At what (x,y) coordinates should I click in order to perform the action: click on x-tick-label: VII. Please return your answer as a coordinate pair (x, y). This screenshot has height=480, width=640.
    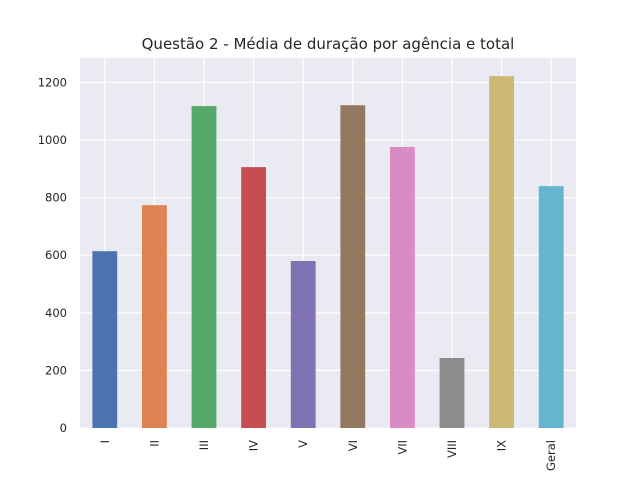
    Looking at the image, I should click on (402, 447).